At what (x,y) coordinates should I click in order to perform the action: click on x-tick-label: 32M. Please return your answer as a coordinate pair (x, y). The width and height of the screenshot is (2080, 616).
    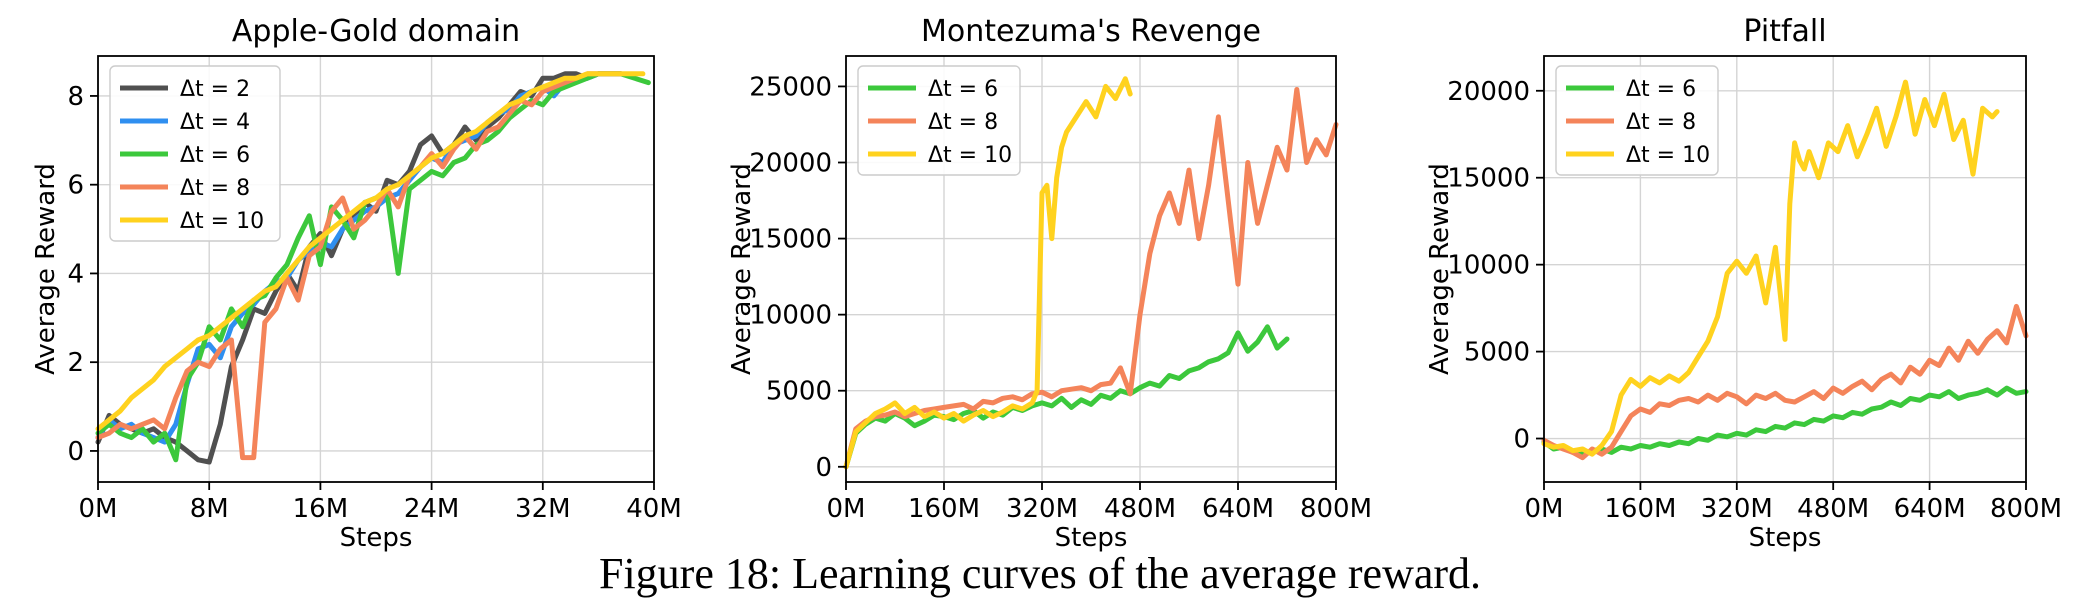
    Looking at the image, I should click on (543, 509).